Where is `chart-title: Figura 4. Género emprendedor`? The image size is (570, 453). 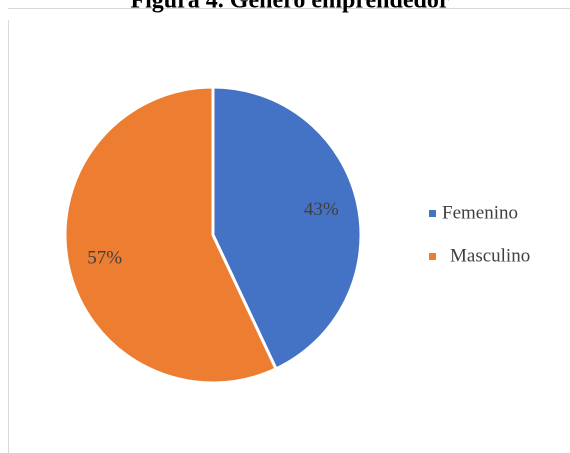 chart-title: Figura 4. Género emprendedor is located at coordinates (289, 7).